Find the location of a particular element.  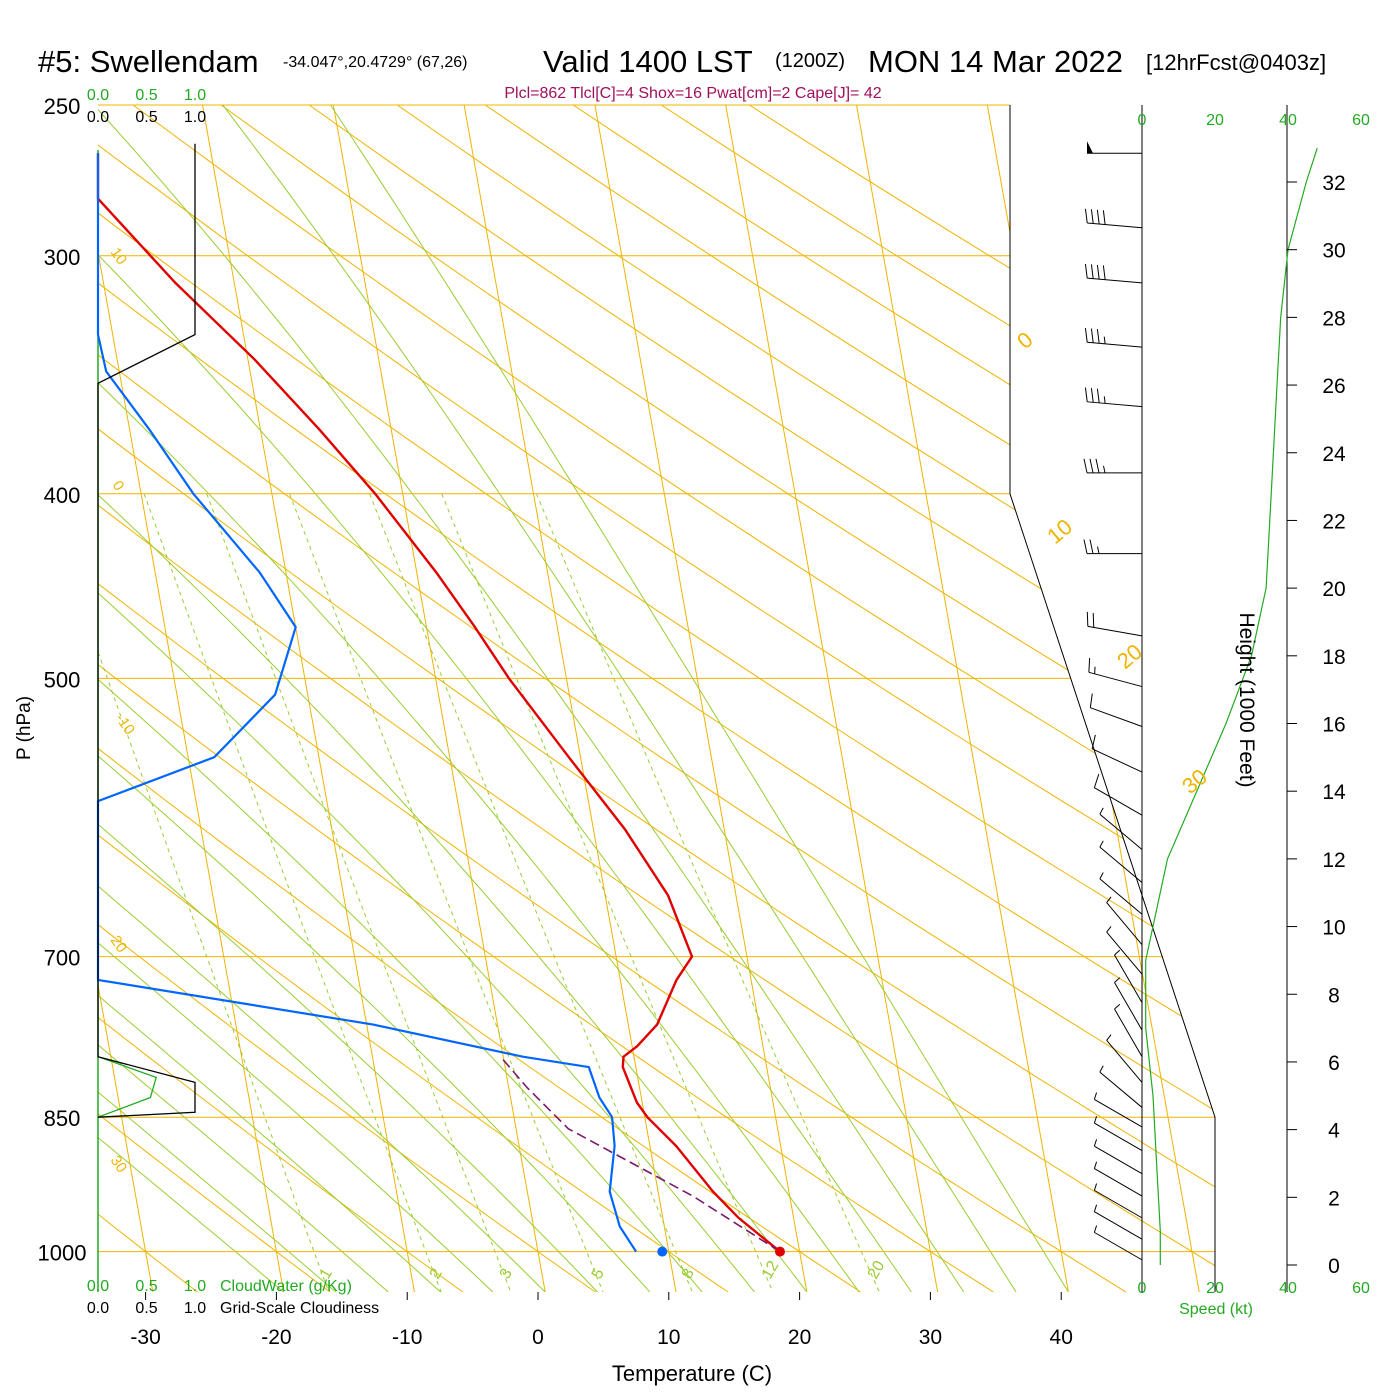

moist-adiabat-line is located at coordinates (217, 698).